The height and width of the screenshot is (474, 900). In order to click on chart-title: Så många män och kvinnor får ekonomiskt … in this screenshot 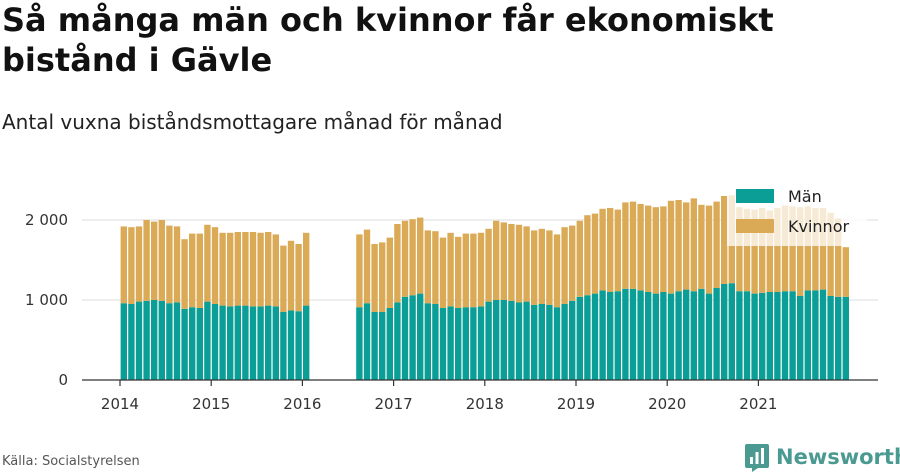, I will do `click(388, 40)`.